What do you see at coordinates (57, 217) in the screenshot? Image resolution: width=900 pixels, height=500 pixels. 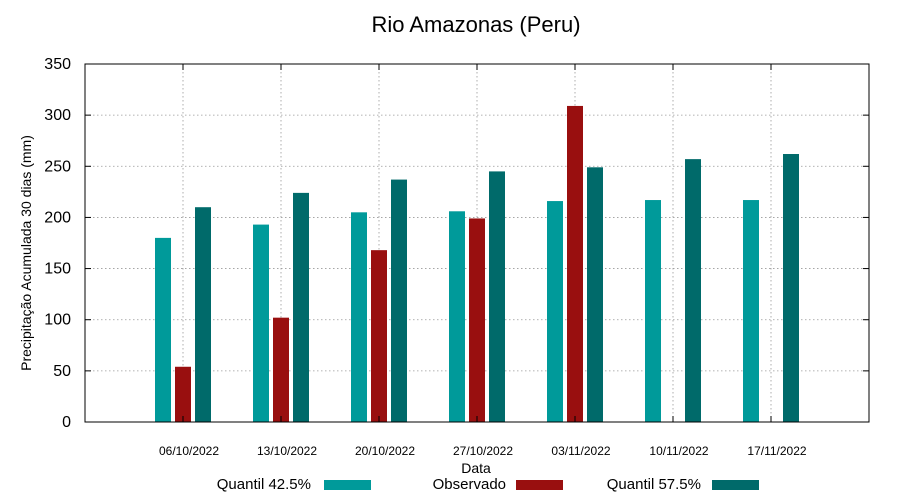 I see `y-tick-label: 200` at bounding box center [57, 217].